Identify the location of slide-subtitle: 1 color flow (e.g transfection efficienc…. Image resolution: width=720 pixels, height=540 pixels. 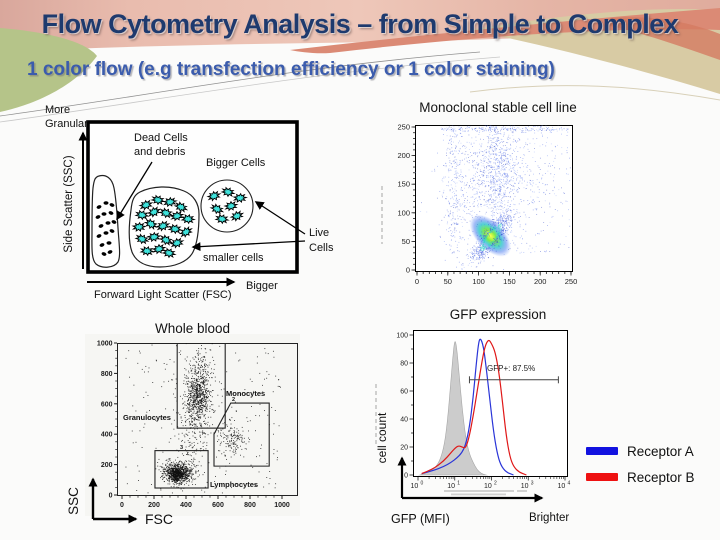
(291, 69).